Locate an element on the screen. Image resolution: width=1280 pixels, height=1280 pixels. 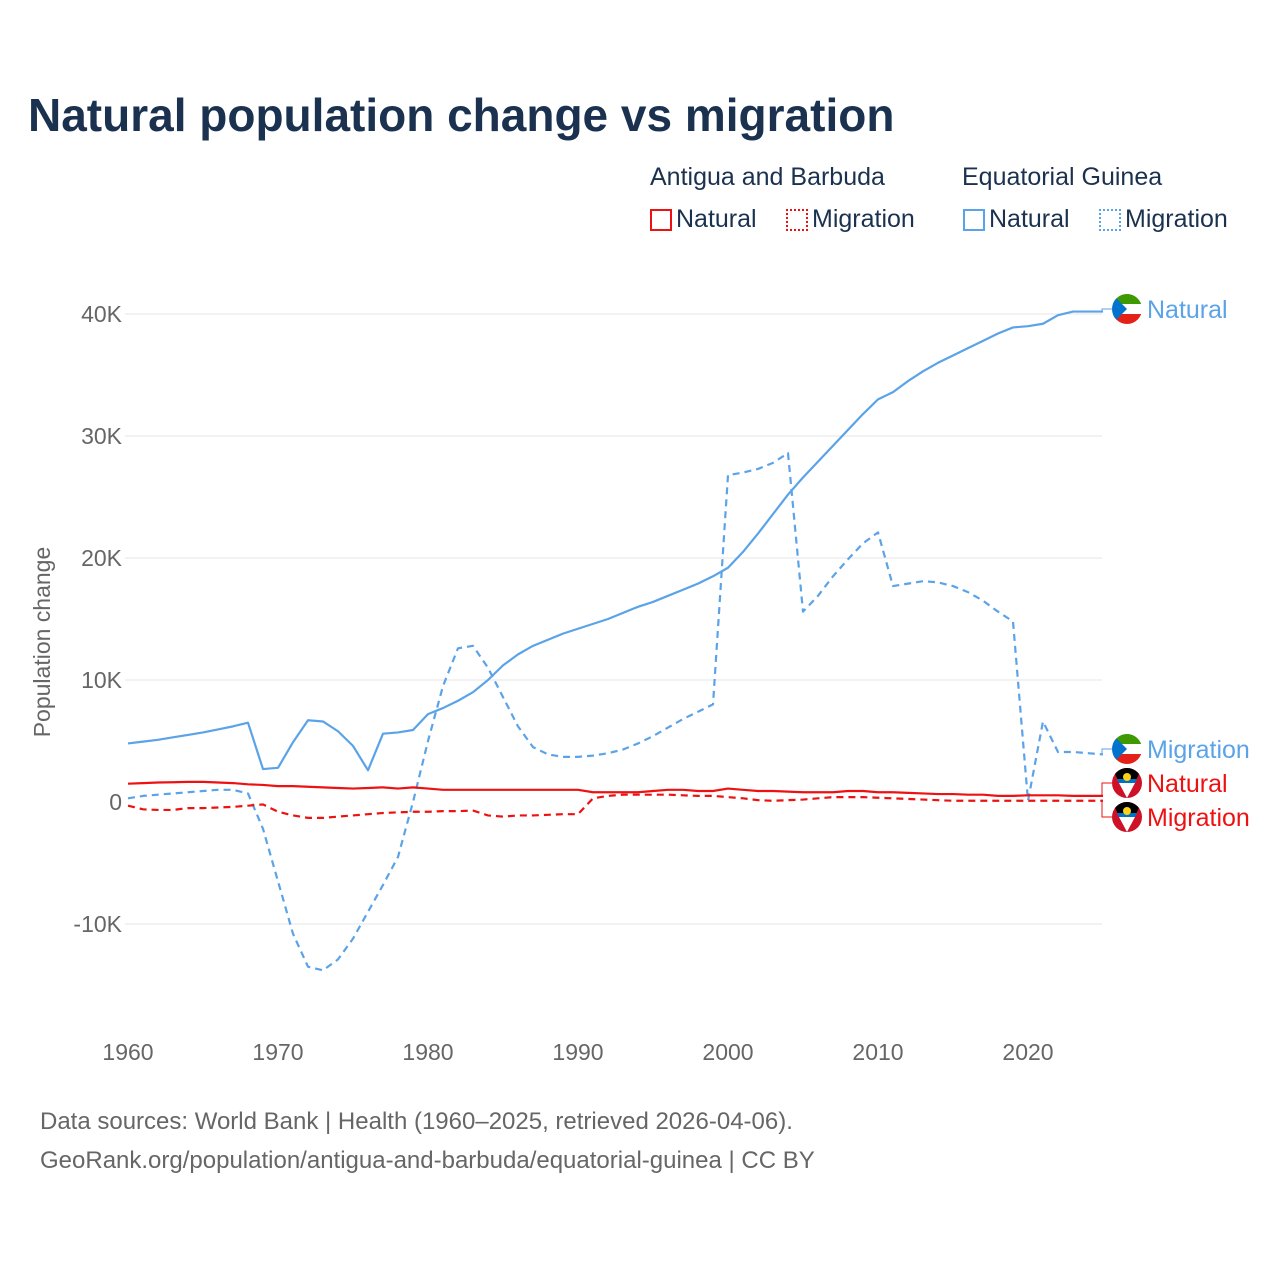
chart-title: Natural population change vs migration is located at coordinates (461, 115).